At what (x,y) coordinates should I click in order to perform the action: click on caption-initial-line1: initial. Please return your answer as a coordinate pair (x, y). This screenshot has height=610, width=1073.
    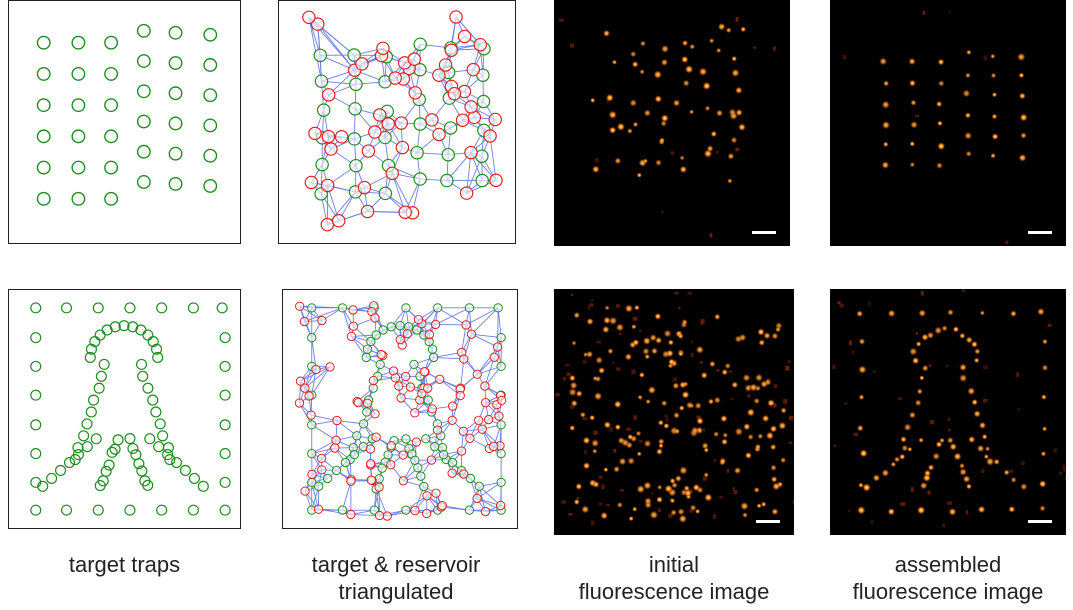
    Looking at the image, I should click on (674, 564).